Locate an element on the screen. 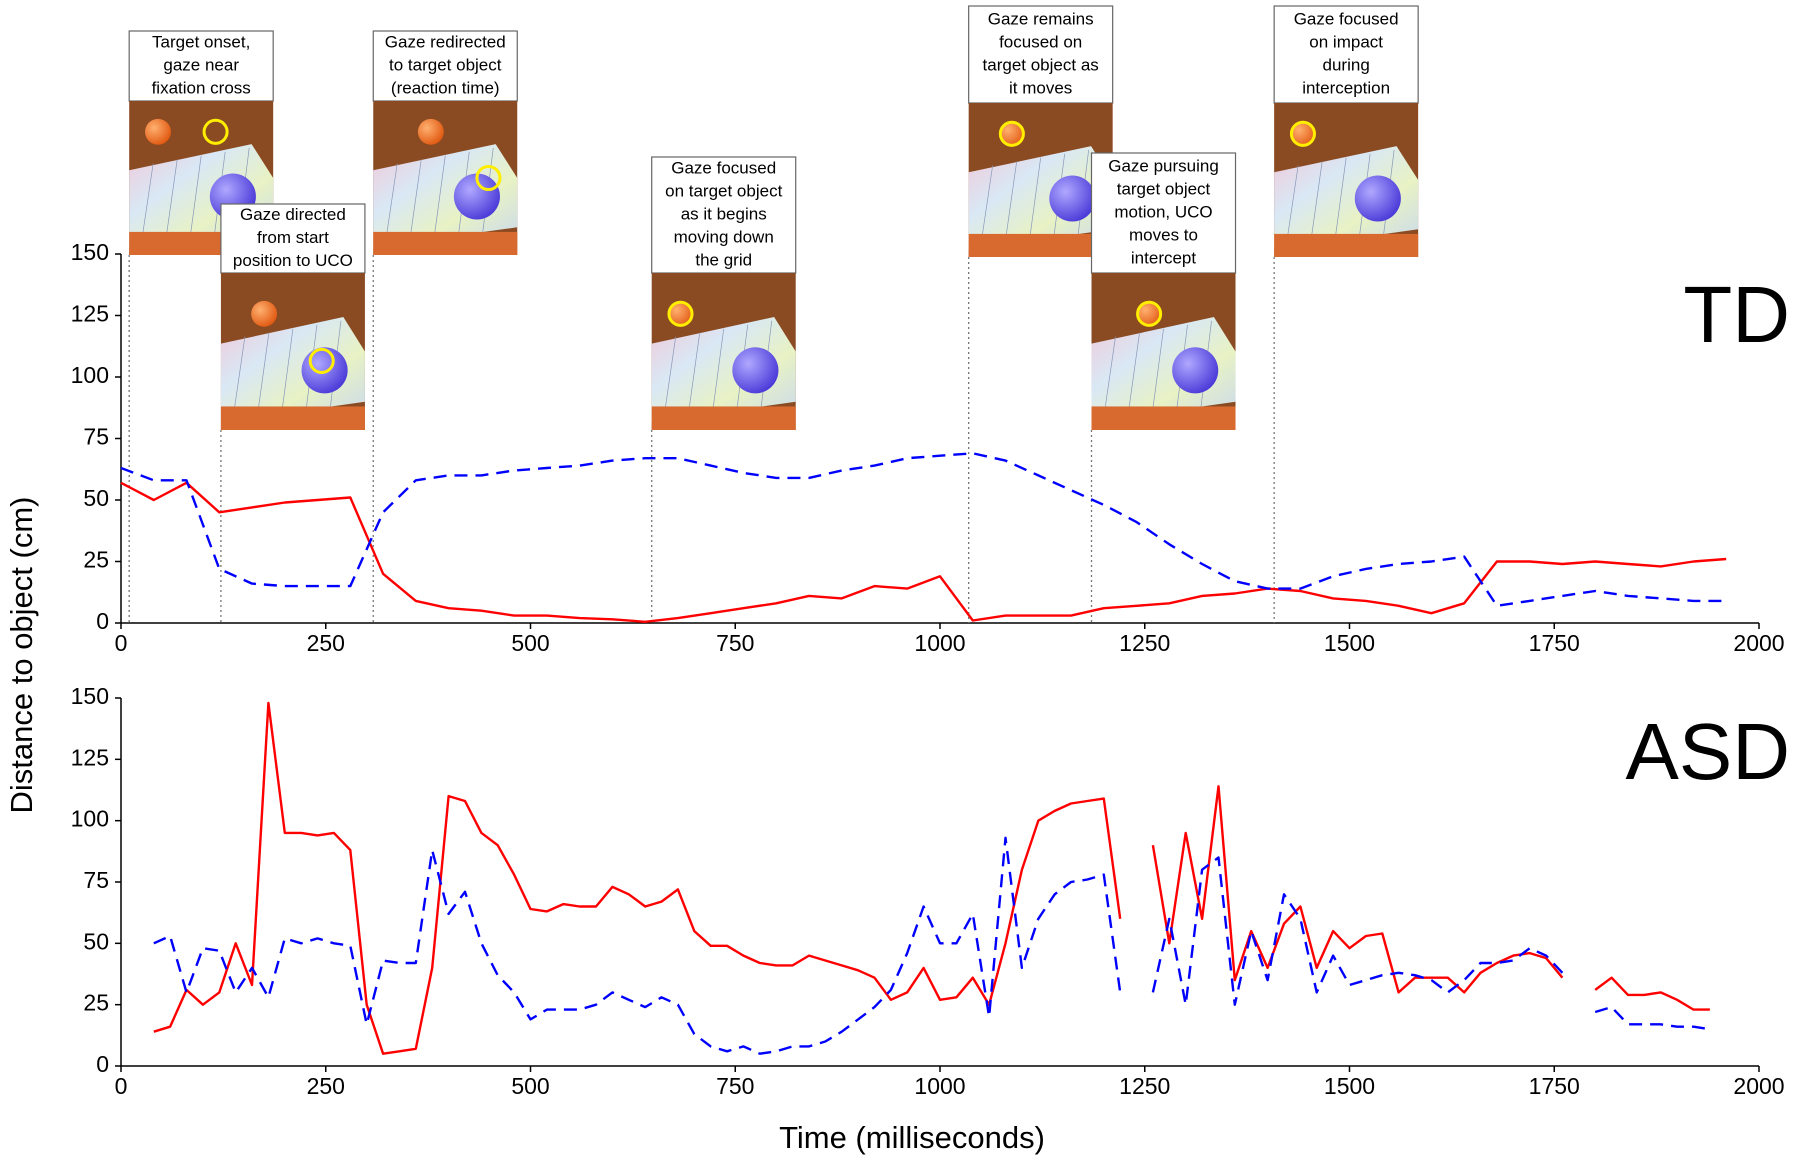 This screenshot has width=1800, height=1163. caption-line: target object as is located at coordinates (1041, 64).